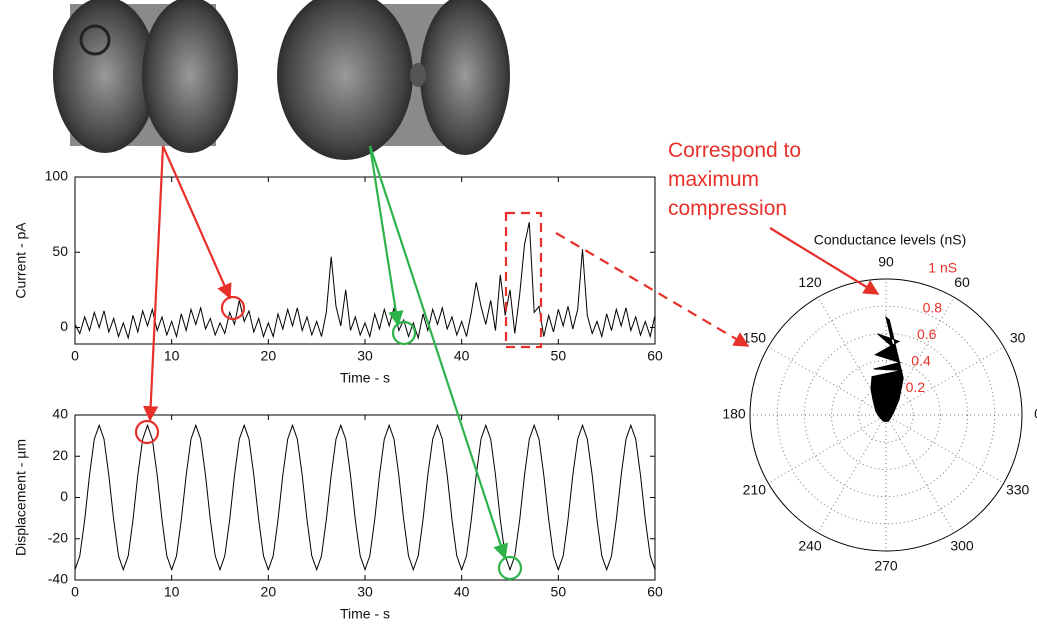 This screenshot has height=628, width=1037. Describe the element at coordinates (21, 497) in the screenshot. I see `y-axis-label: Displacement - µm` at that location.